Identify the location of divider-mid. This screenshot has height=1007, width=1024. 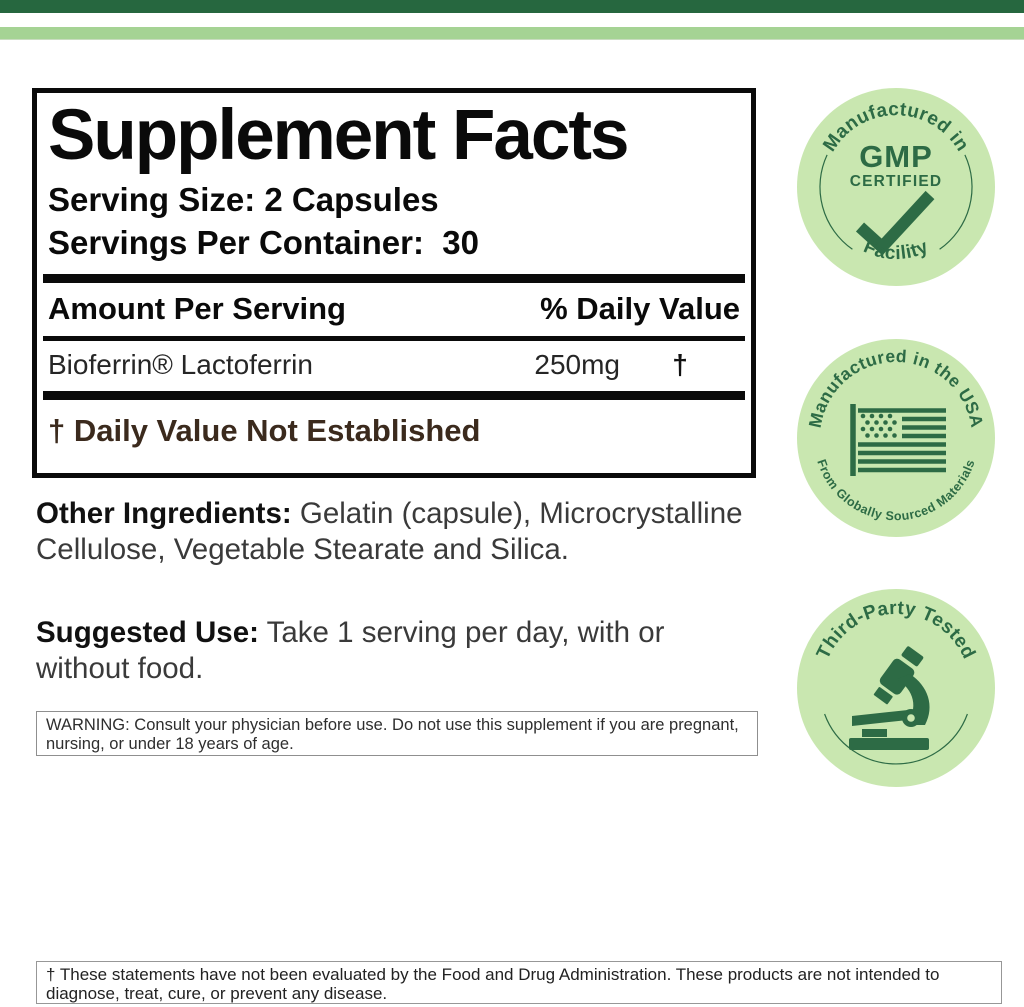
(394, 339).